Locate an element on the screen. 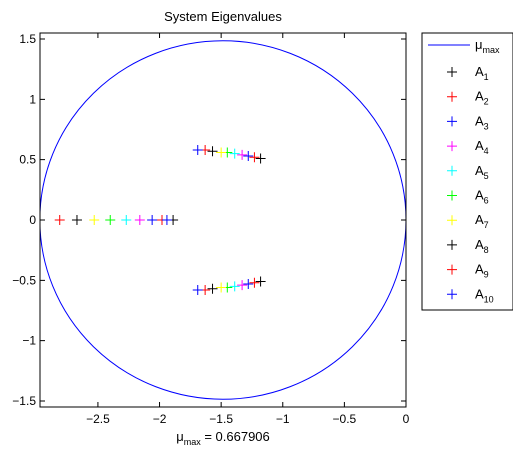 The image size is (513, 459). x-tick-label: −1 is located at coordinates (283, 419).